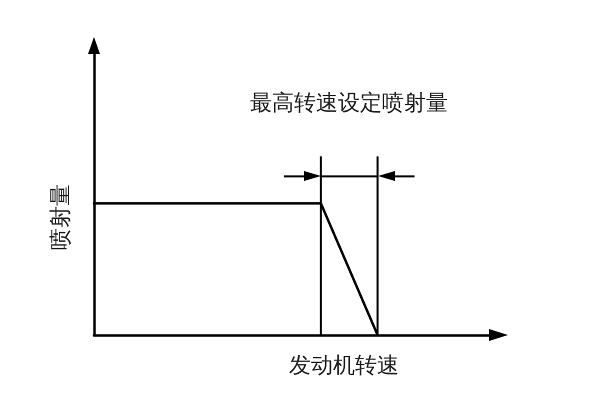 The height and width of the screenshot is (400, 600). What do you see at coordinates (61, 217) in the screenshot?
I see `y-axis-title: 喷射量` at bounding box center [61, 217].